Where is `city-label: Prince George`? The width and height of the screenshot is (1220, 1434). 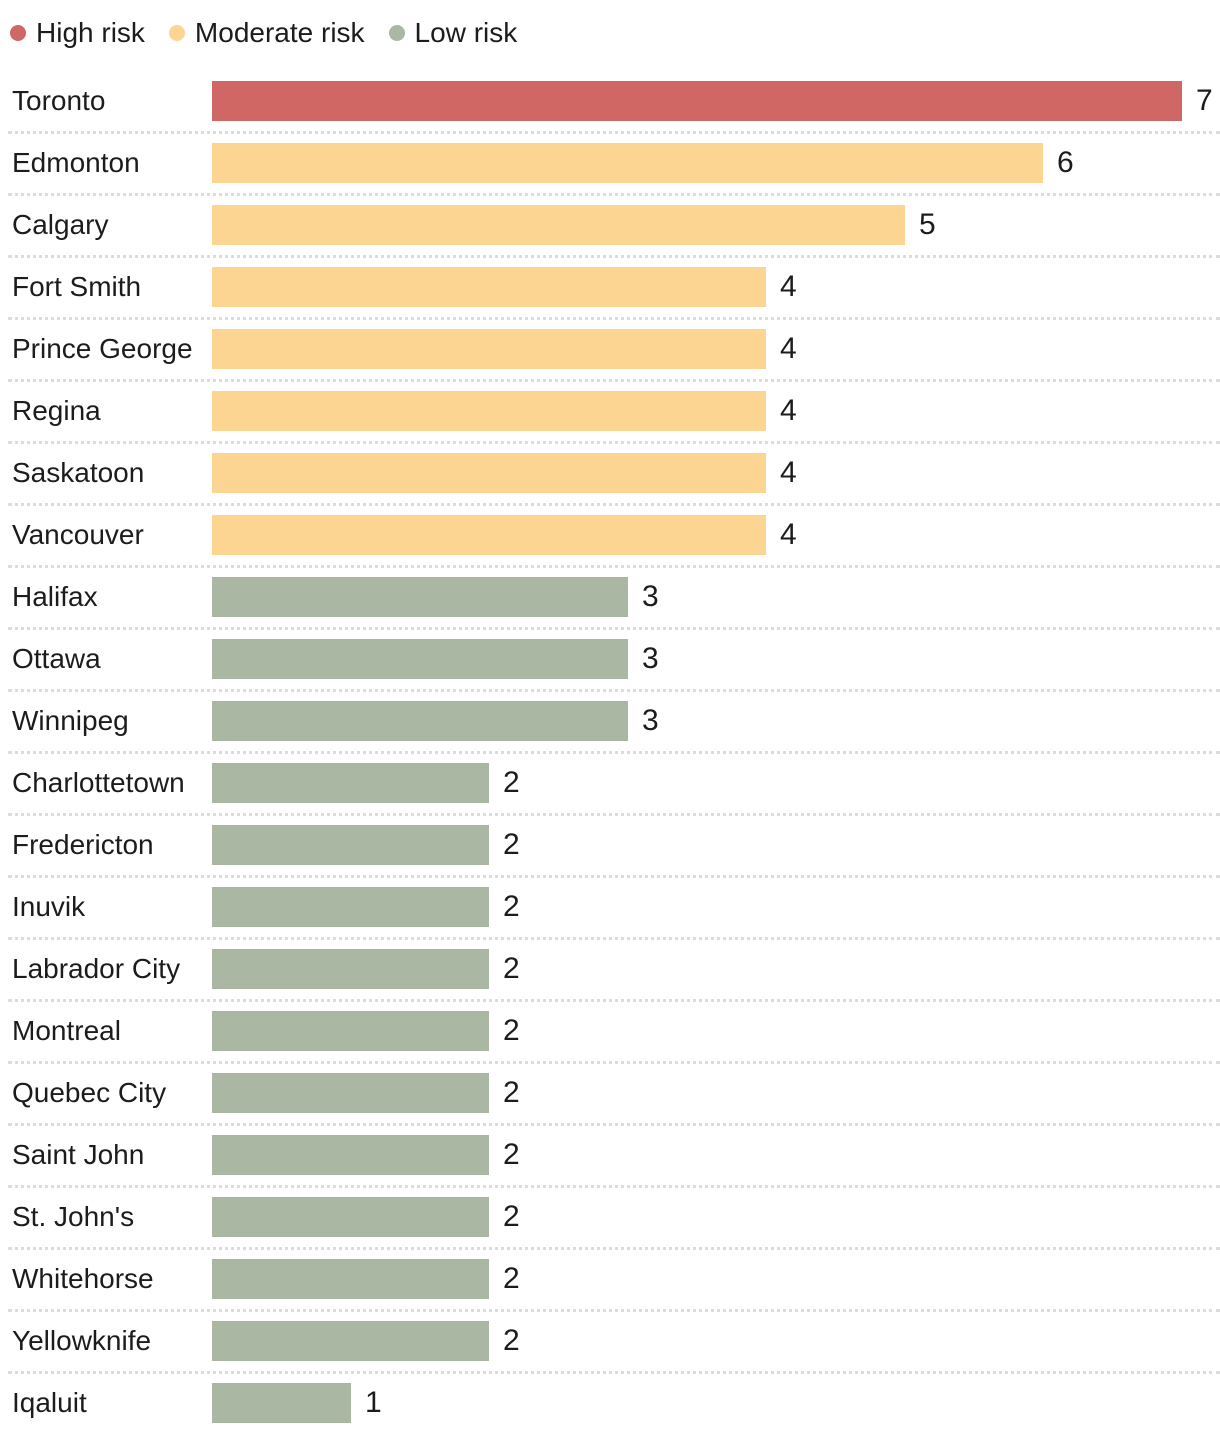 city-label: Prince George is located at coordinates (102, 348).